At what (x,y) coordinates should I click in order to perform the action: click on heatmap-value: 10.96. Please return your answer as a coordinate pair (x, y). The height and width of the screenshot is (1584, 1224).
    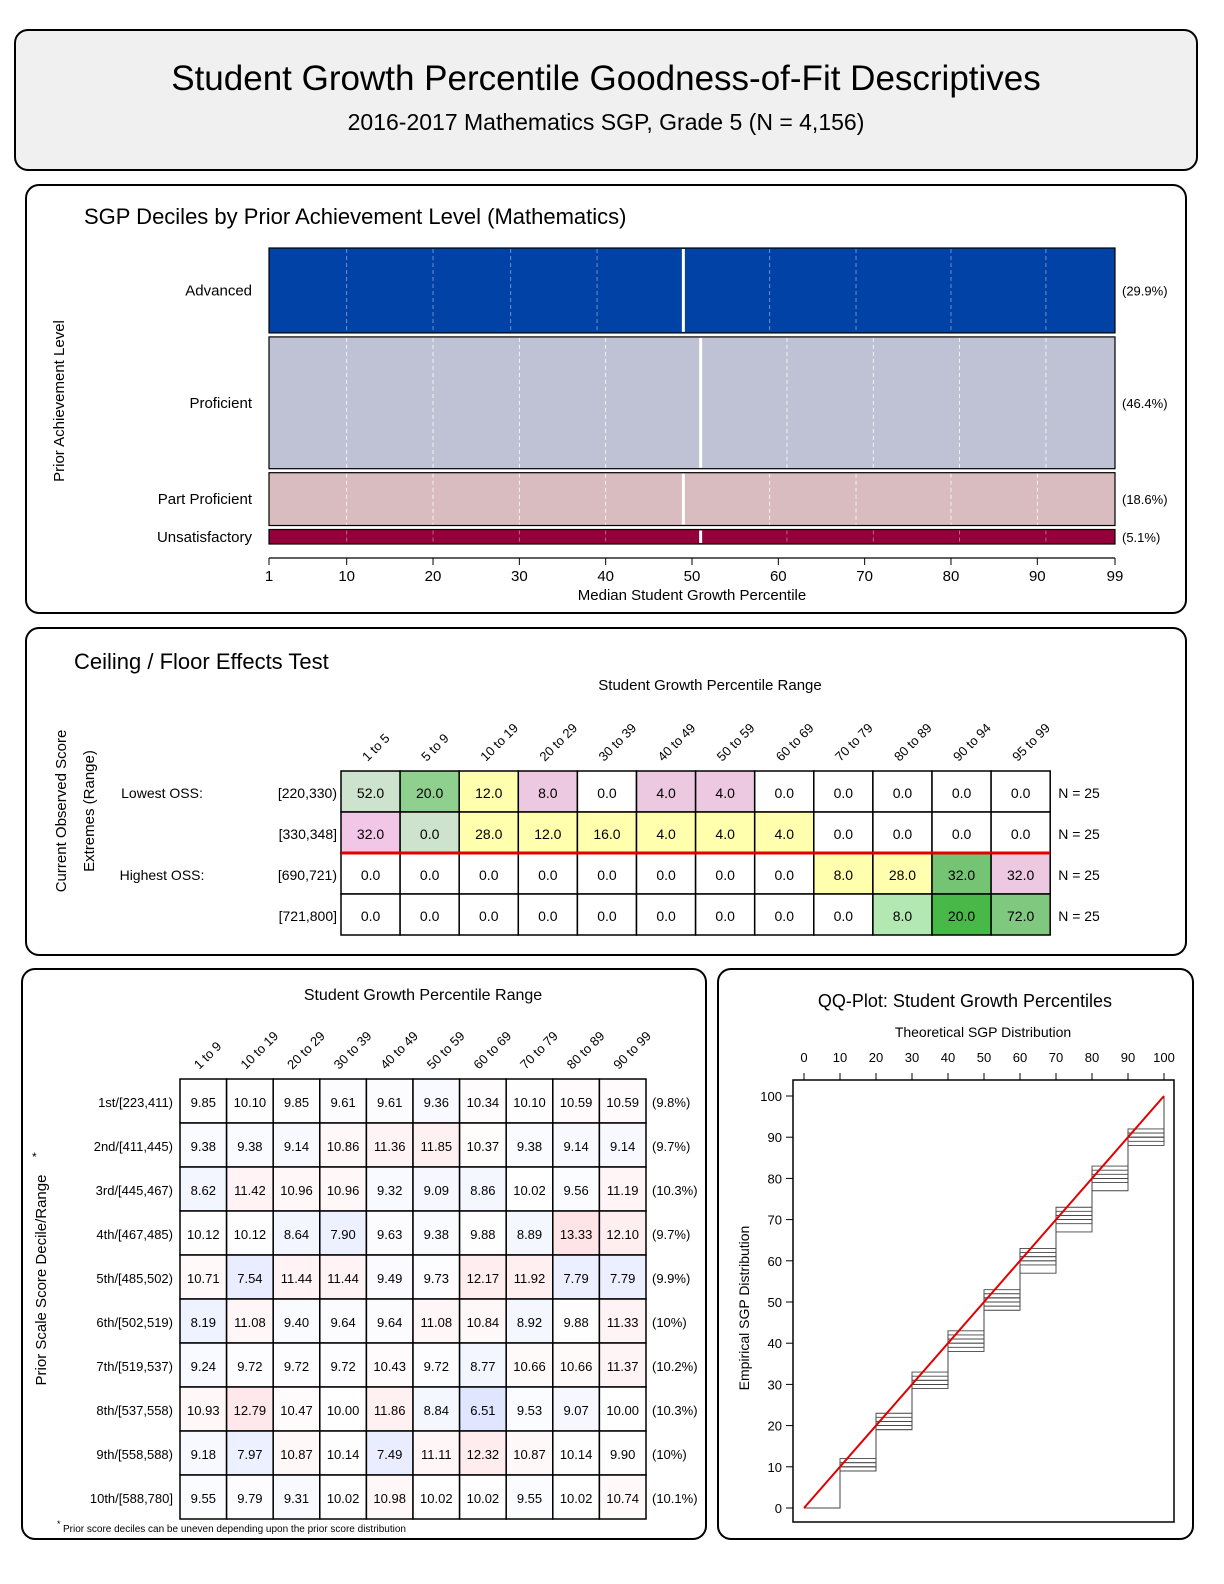
    Looking at the image, I should click on (296, 1190).